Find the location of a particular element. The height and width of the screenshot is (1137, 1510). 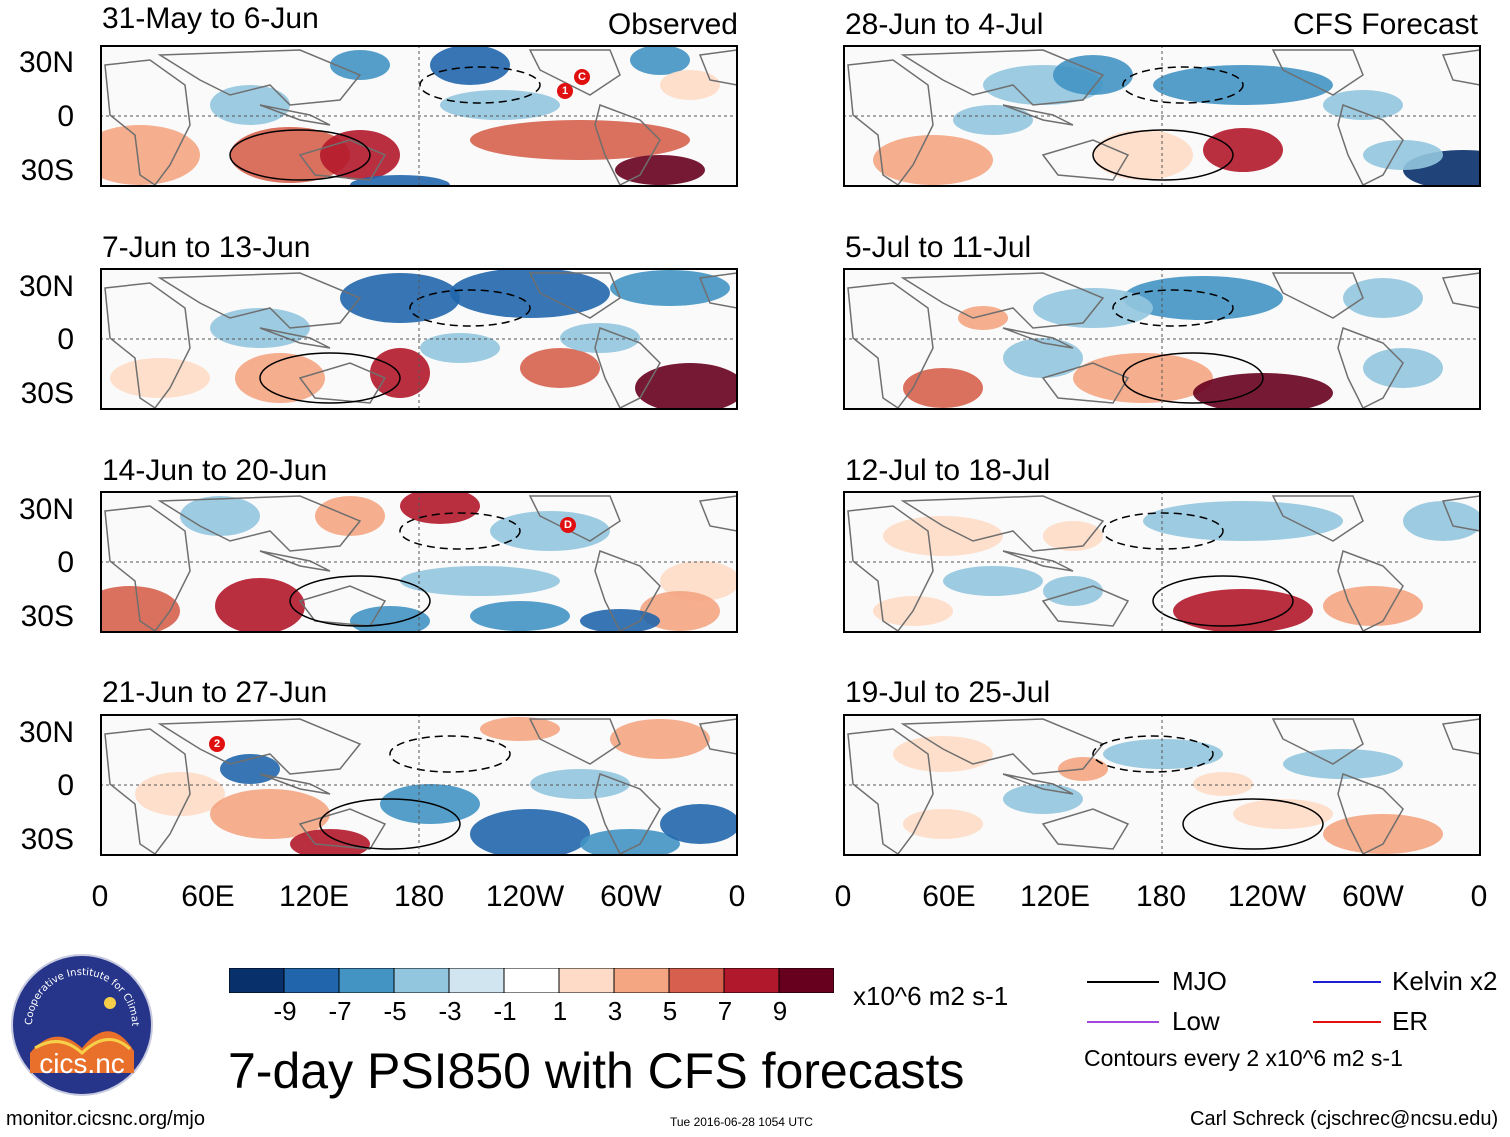

lat-tick-30n-row1: 30N is located at coordinates (46, 62).